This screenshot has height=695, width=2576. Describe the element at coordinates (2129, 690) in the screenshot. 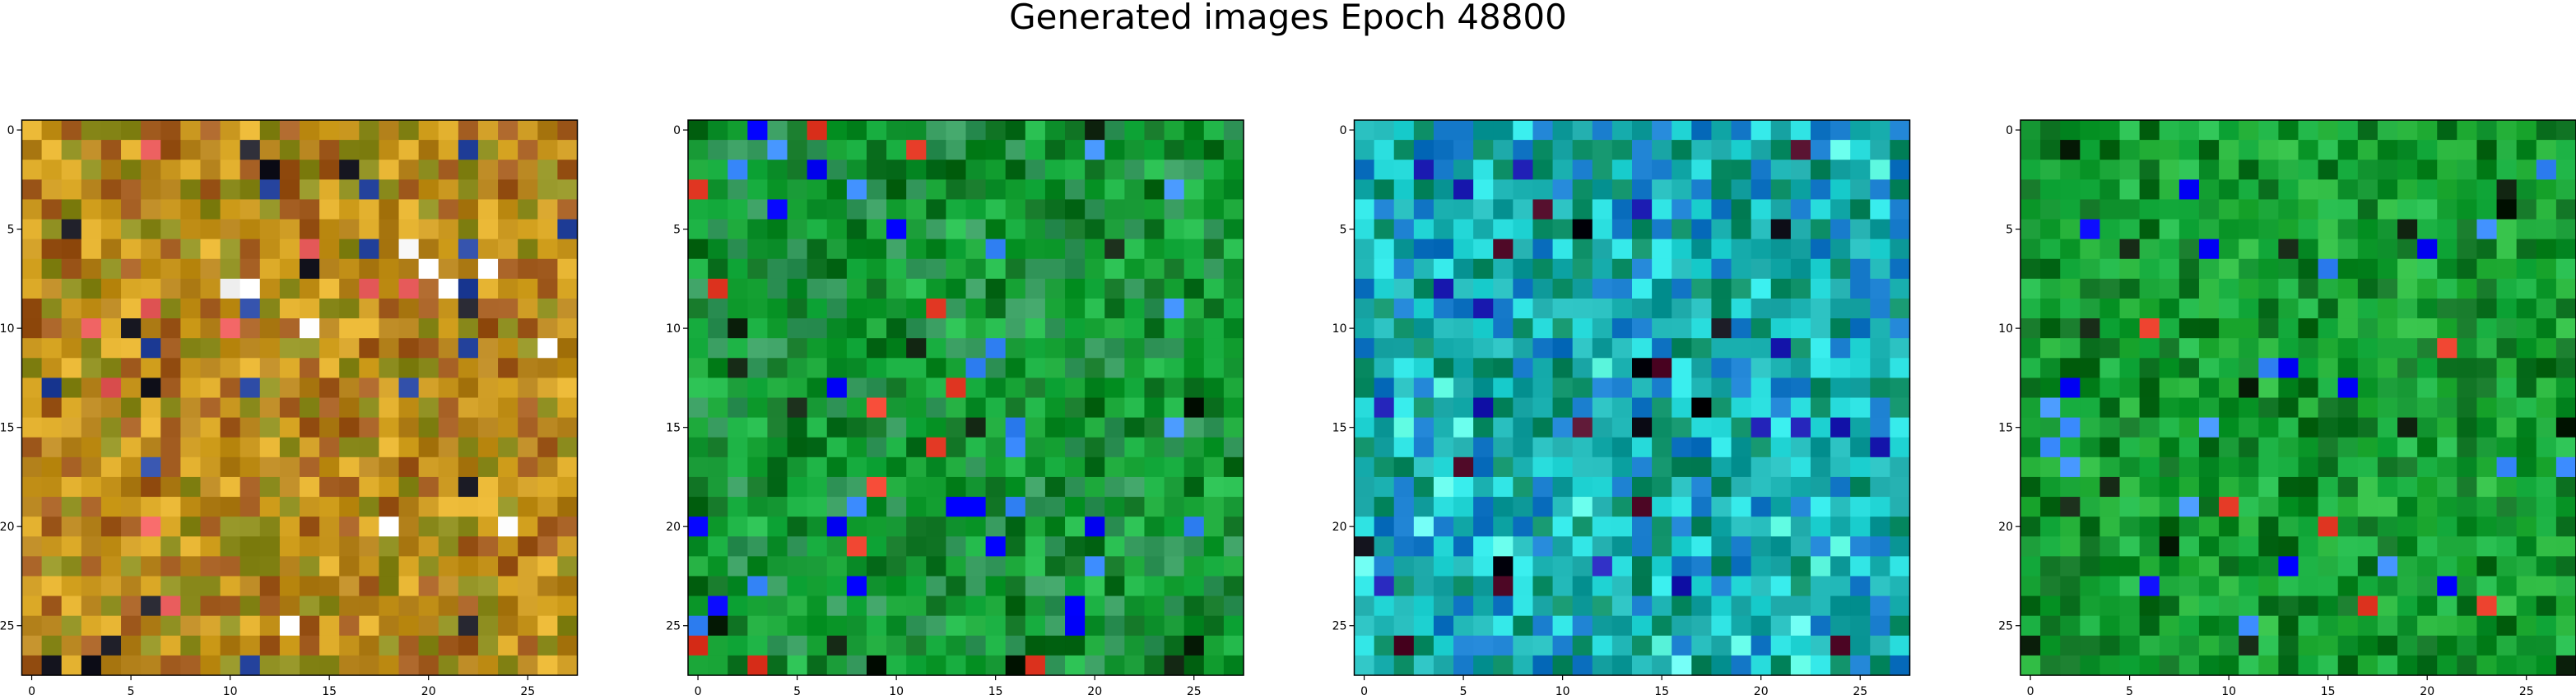

I see `x-tick-label: 5` at that location.